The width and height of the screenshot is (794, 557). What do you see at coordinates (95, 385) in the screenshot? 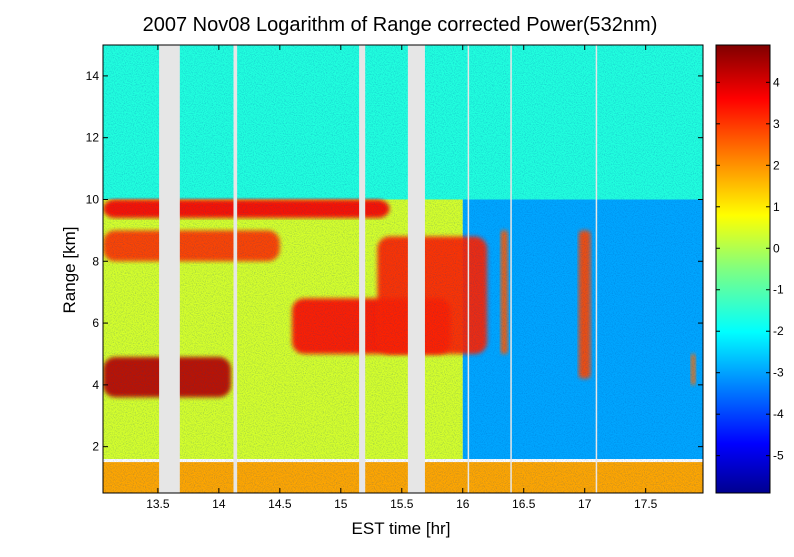
I see `y-tick-label: 4` at bounding box center [95, 385].